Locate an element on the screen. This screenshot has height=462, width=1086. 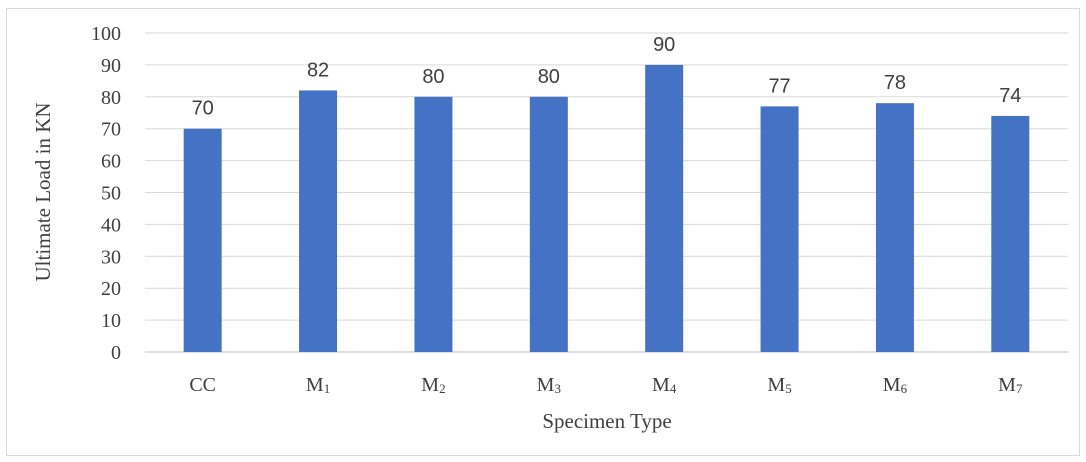
x-tick-label-base: CC is located at coordinates (202, 385).